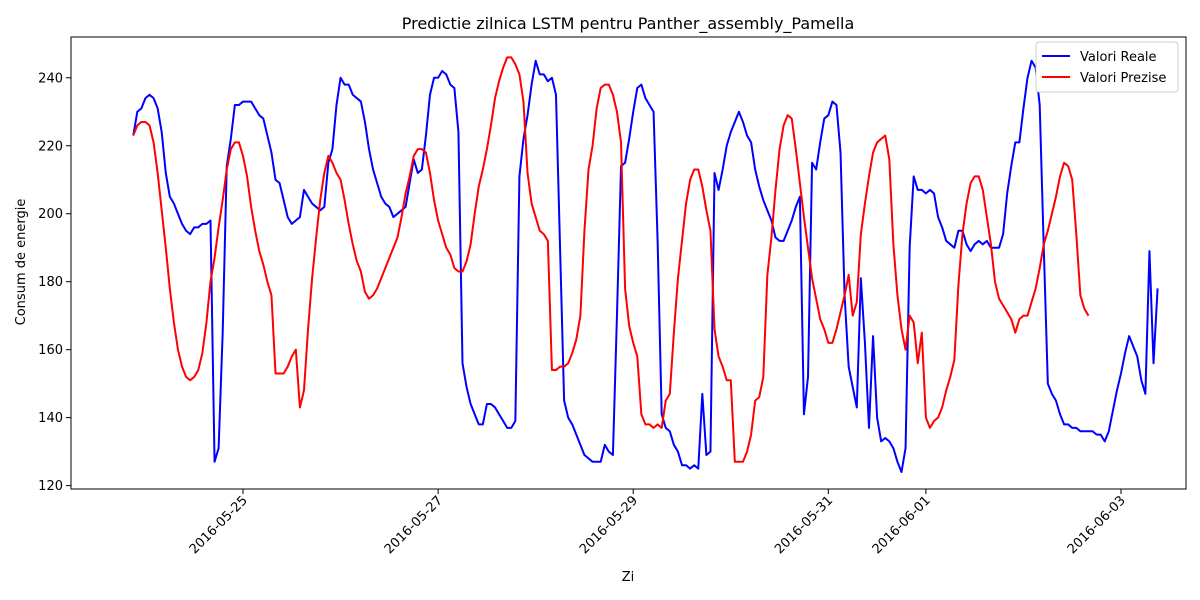  I want to click on y-tick-label: 180, so click(50, 282).